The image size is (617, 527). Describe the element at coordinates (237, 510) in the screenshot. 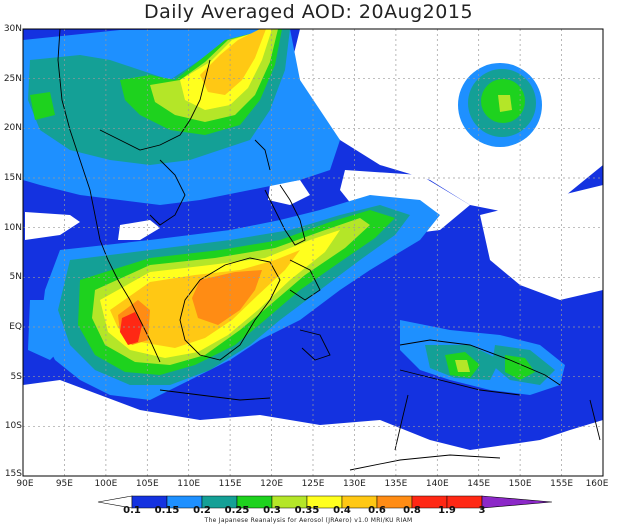

I see `colorbar-label: 0.25` at that location.